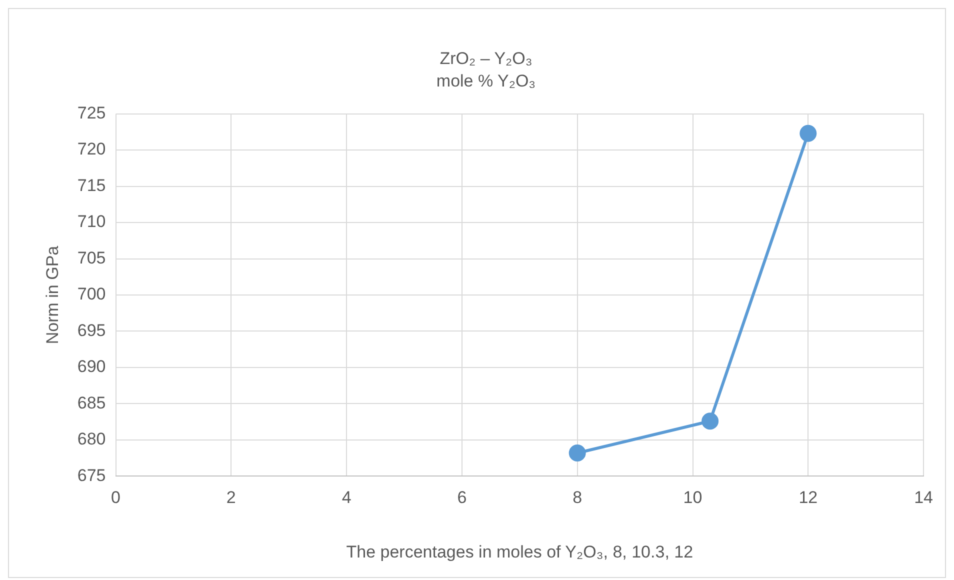 The height and width of the screenshot is (580, 954). What do you see at coordinates (486, 58) in the screenshot?
I see `chart-title: ZrO₂ – Y₂O₃` at bounding box center [486, 58].